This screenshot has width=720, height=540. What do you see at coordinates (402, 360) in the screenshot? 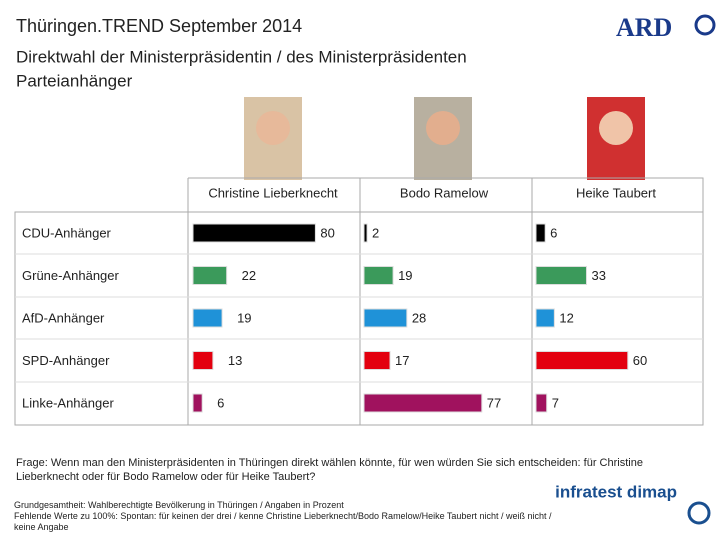
I see `value-label: 17` at bounding box center [402, 360].